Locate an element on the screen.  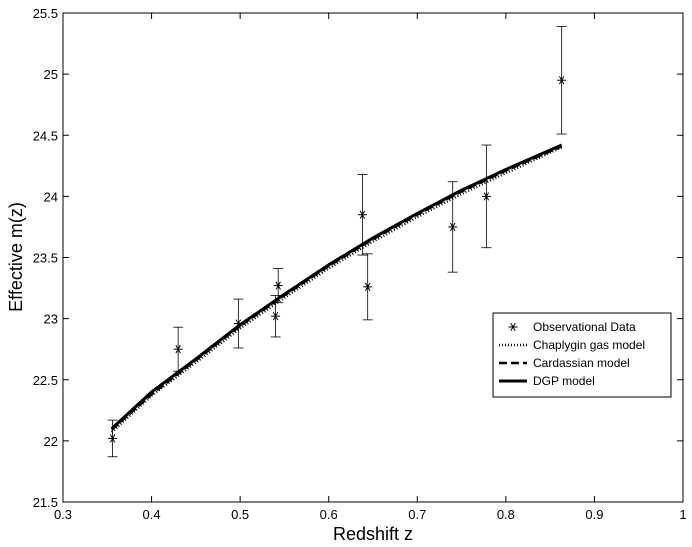
x-tick-label: 0.9 is located at coordinates (594, 514).